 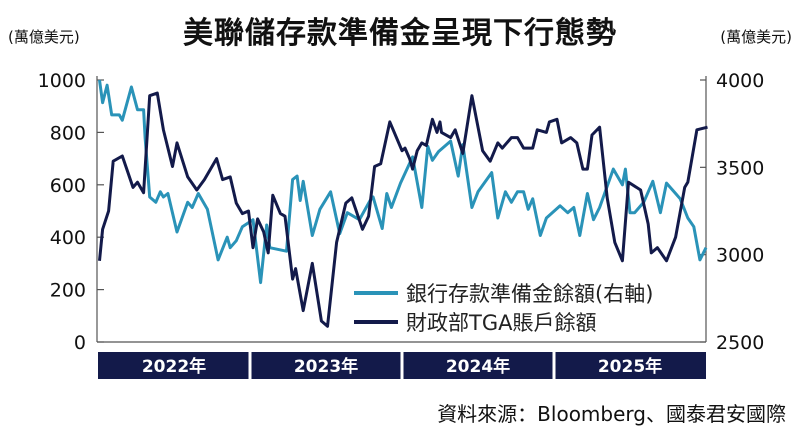 What do you see at coordinates (62, 81) in the screenshot?
I see `left-tick-label: 1000` at bounding box center [62, 81].